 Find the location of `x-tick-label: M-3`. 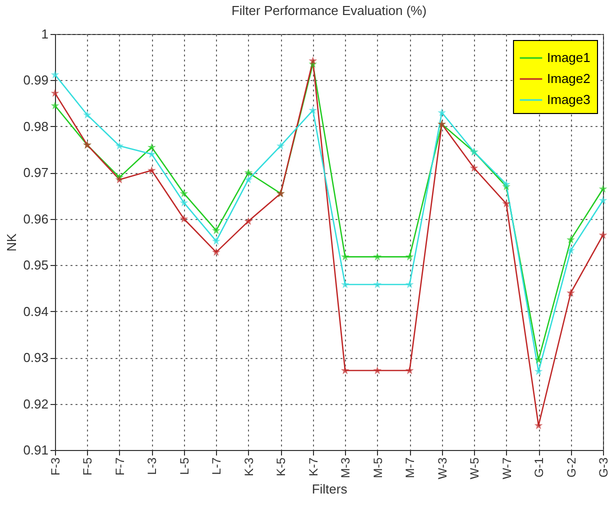

x-tick-label: M-3 is located at coordinates (345, 467).